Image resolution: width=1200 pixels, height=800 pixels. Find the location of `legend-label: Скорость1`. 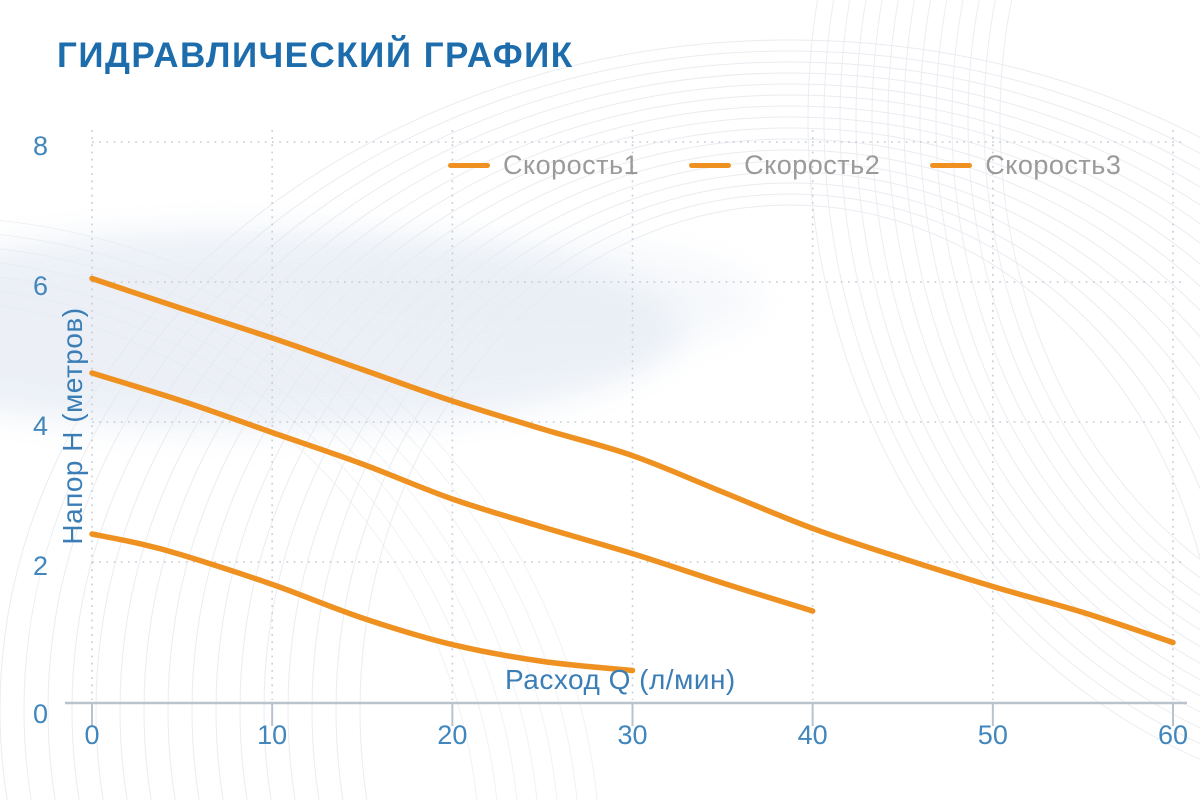

legend-label: Скорость1 is located at coordinates (571, 165).